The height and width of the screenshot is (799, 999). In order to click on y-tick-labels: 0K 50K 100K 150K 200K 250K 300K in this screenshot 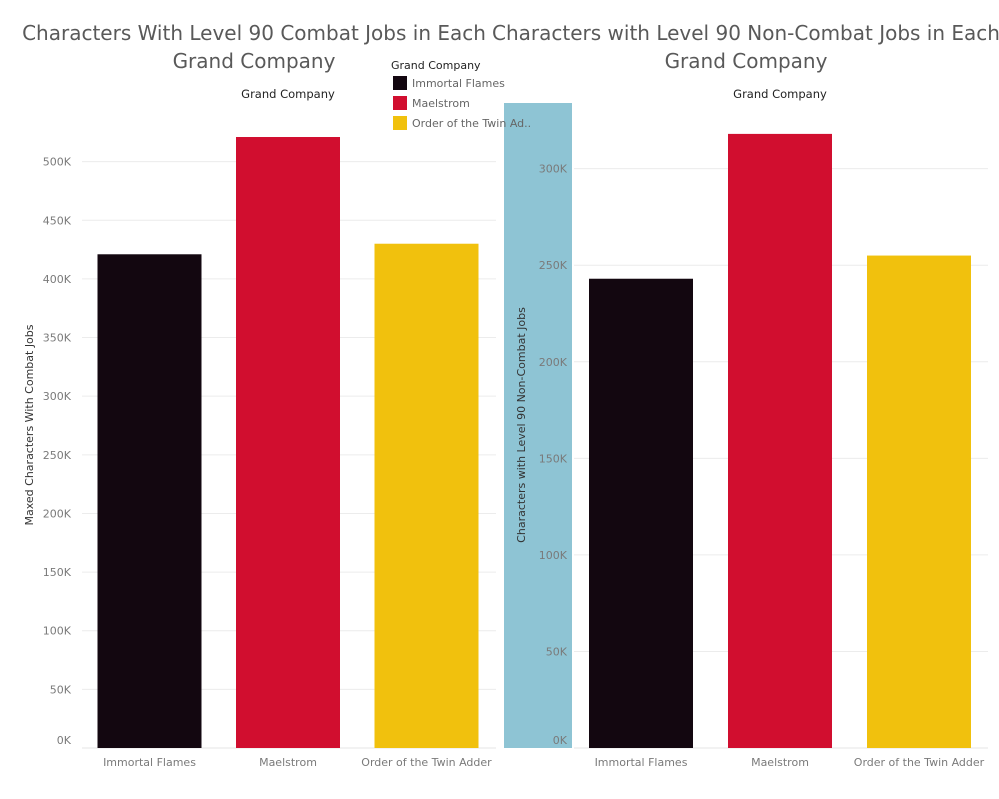, I will do `click(553, 455)`.